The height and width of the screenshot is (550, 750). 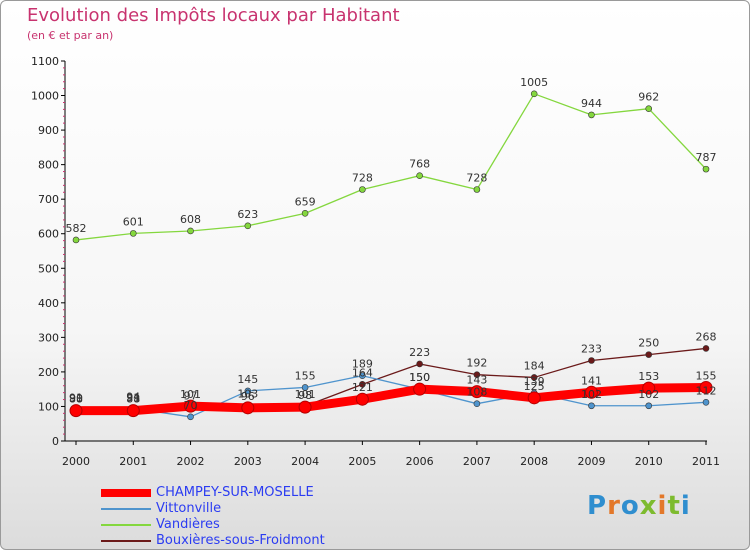 What do you see at coordinates (305, 201) in the screenshot?
I see `data-label: 659` at bounding box center [305, 201].